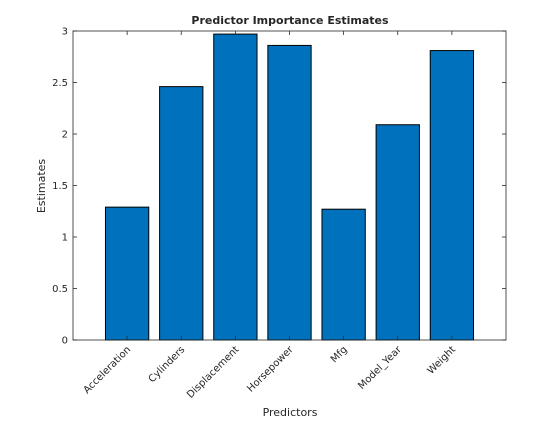 This screenshot has width=560, height=425. What do you see at coordinates (452, 195) in the screenshot?
I see `bar-weight` at bounding box center [452, 195].